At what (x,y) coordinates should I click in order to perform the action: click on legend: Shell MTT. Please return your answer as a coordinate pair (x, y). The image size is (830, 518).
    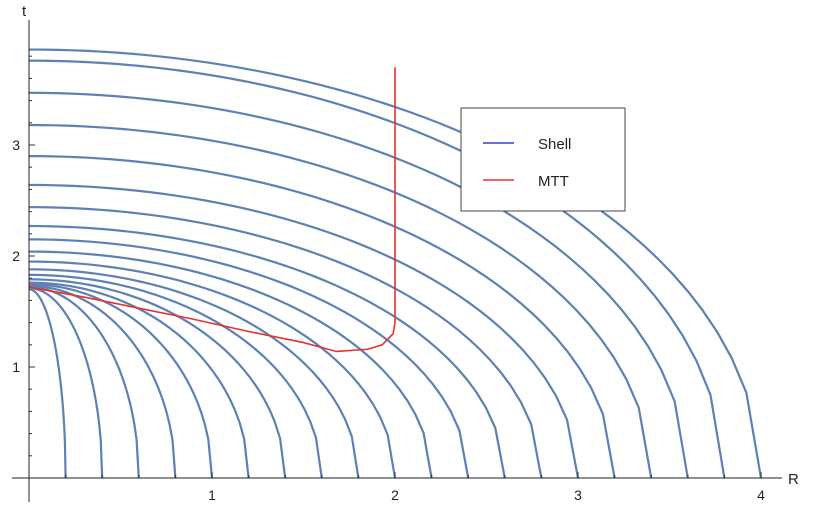
    Looking at the image, I should click on (543, 159).